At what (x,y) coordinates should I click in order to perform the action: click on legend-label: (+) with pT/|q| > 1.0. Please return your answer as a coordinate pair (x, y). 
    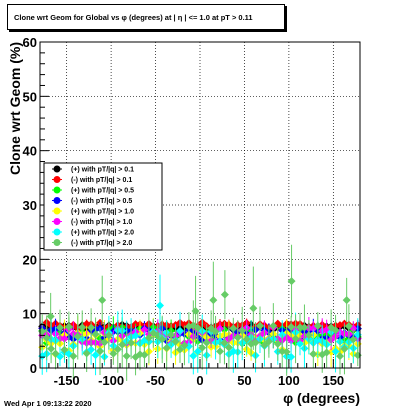
    Looking at the image, I should click on (102, 212).